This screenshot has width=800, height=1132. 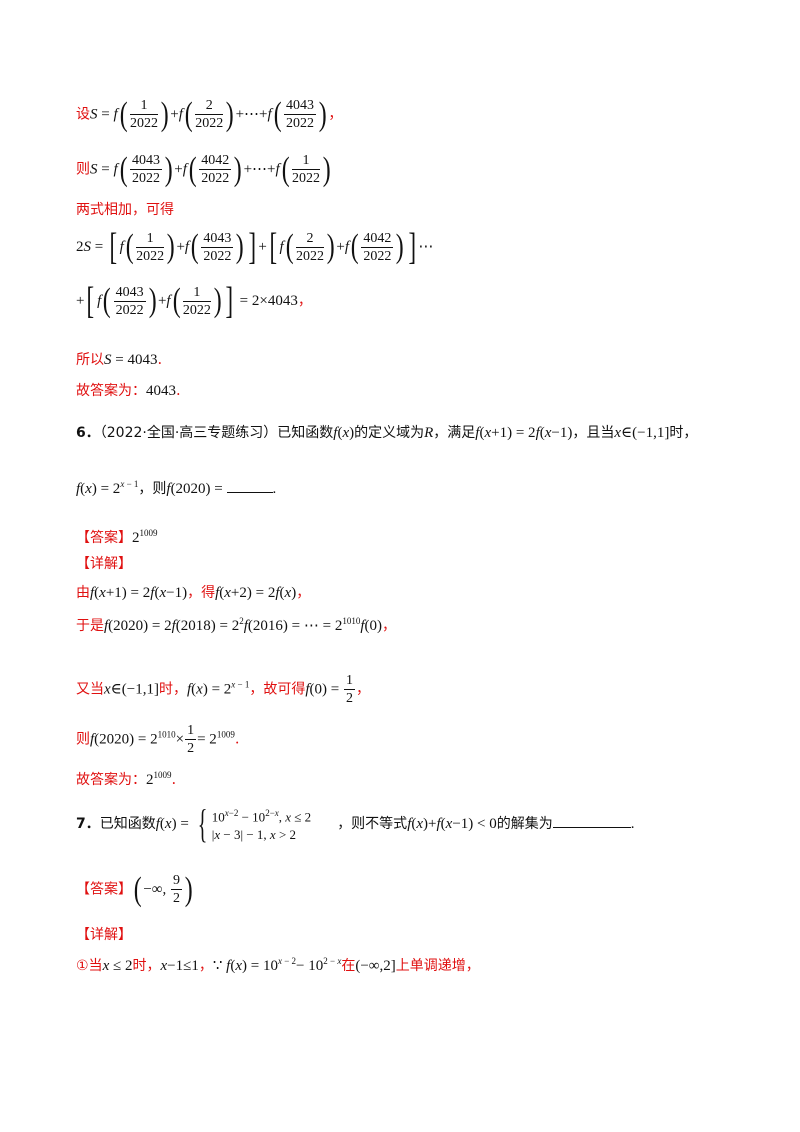 I want to click on sum-definition-line: 设S = f(1 2022) +f(2 2022) +⋯+f(4043 2022)，, so click(x=209, y=114).